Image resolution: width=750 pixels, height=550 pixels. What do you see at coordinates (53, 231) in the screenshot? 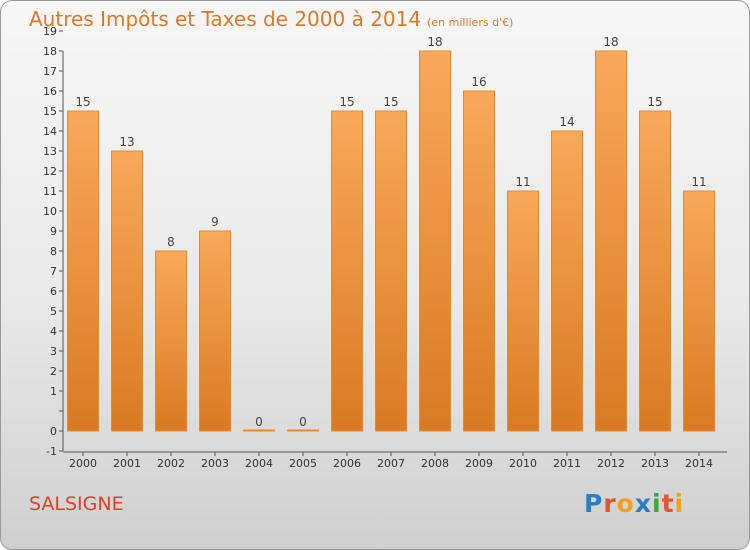
I see `y-tick-label: 9` at bounding box center [53, 231].